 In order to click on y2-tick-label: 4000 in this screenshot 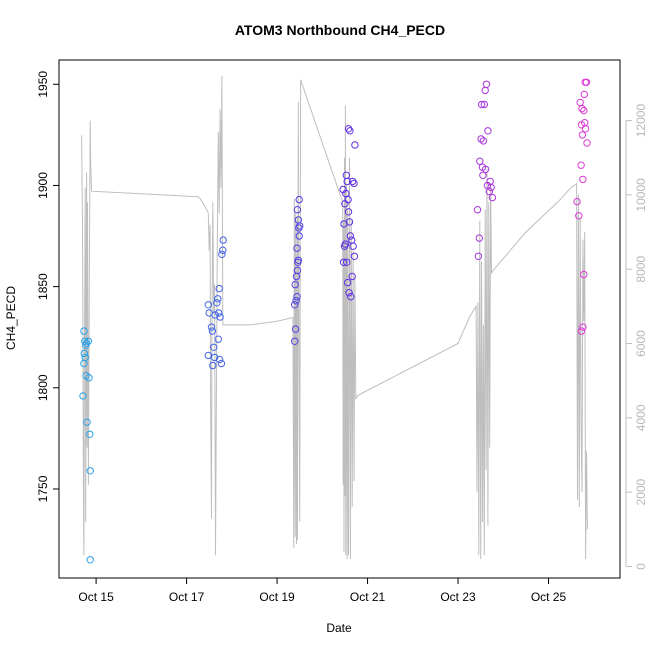, I will do `click(641, 417)`.